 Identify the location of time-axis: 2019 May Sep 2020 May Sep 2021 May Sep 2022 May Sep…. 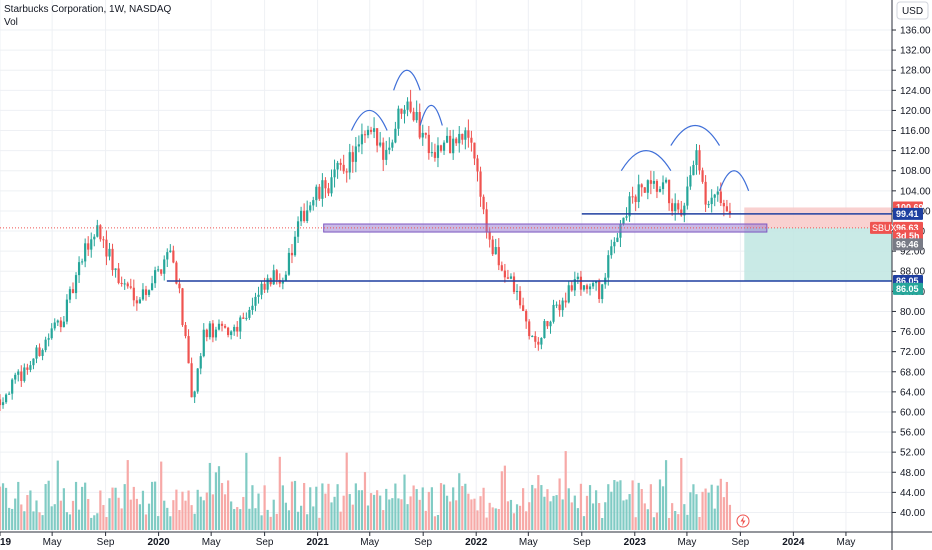
(466, 539).